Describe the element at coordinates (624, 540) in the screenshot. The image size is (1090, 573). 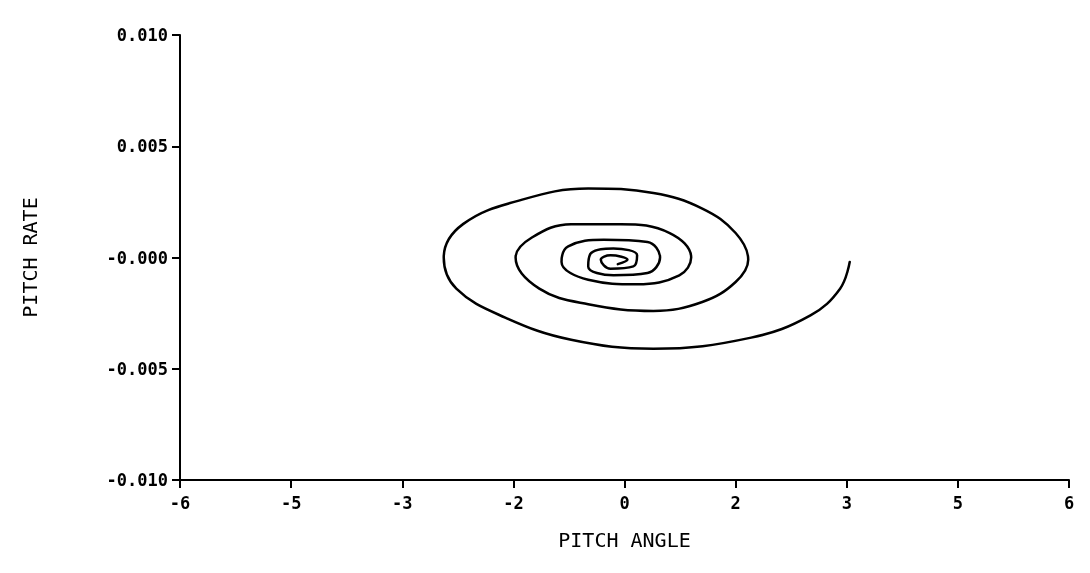
I see `x-axis-title: PITCH ANGLE` at that location.